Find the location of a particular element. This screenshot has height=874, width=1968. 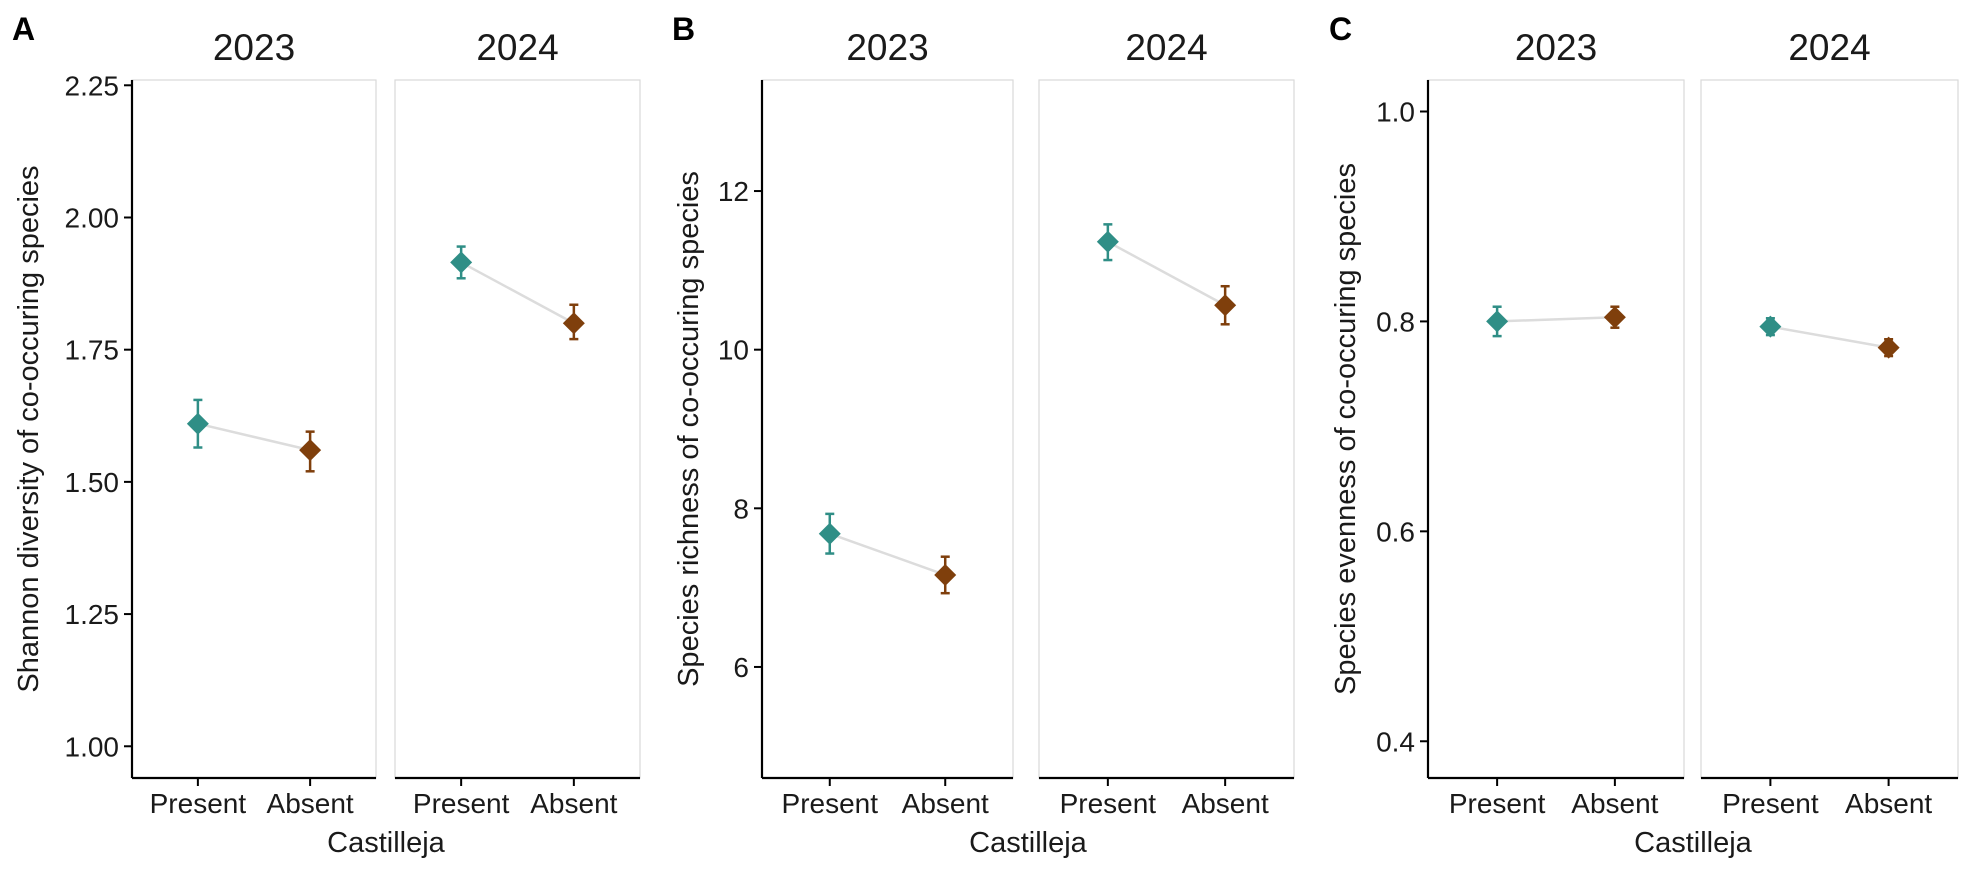

panel-letter: B is located at coordinates (683, 29).